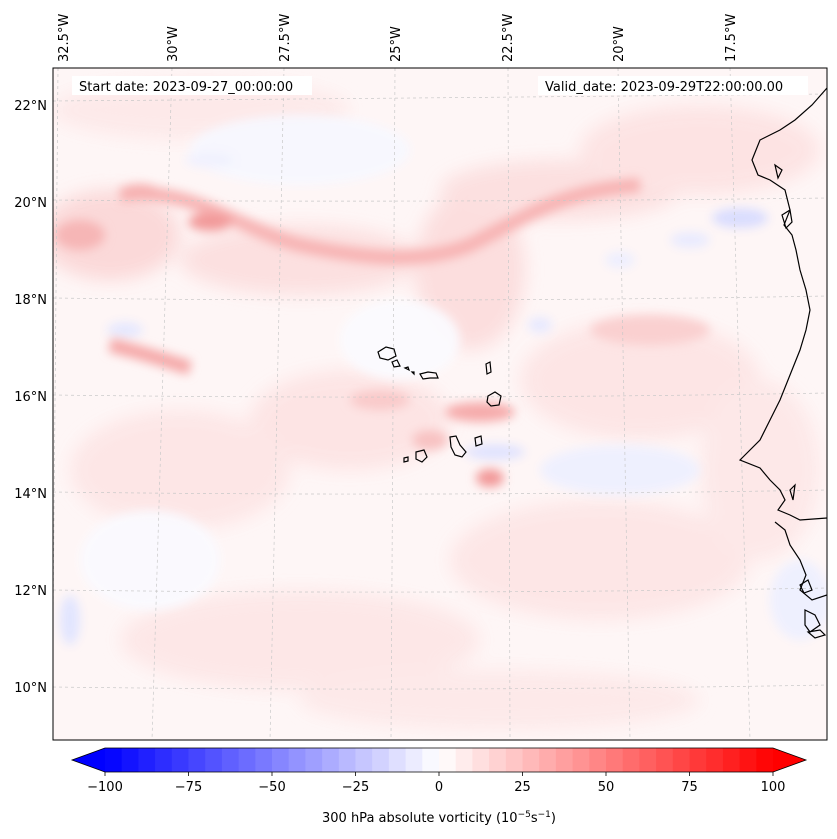  Describe the element at coordinates (105, 787) in the screenshot. I see `colorbar-tick-label: −100` at that location.